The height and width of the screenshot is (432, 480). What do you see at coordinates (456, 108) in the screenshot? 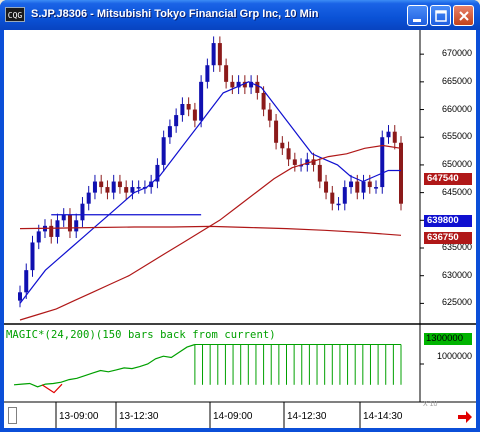
I see `price-tick-label: 660000` at bounding box center [456, 108].